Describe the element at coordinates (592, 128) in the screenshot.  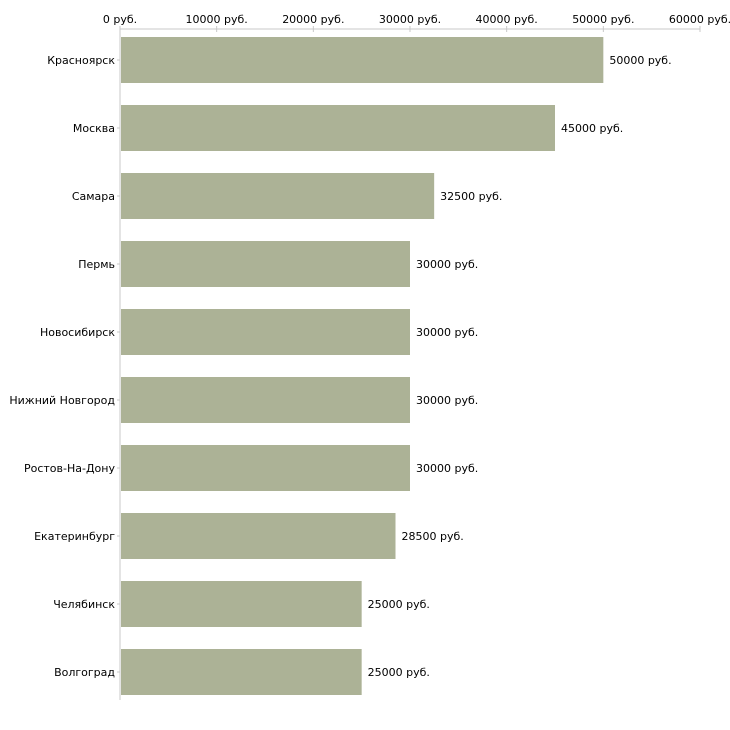
I see `value-label: 45000 руб.` at that location.